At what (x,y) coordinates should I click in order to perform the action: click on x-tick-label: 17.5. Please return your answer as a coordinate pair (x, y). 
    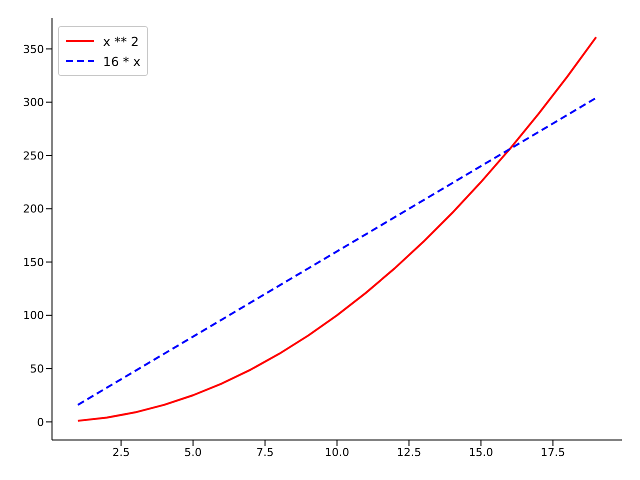
    Looking at the image, I should click on (553, 452).